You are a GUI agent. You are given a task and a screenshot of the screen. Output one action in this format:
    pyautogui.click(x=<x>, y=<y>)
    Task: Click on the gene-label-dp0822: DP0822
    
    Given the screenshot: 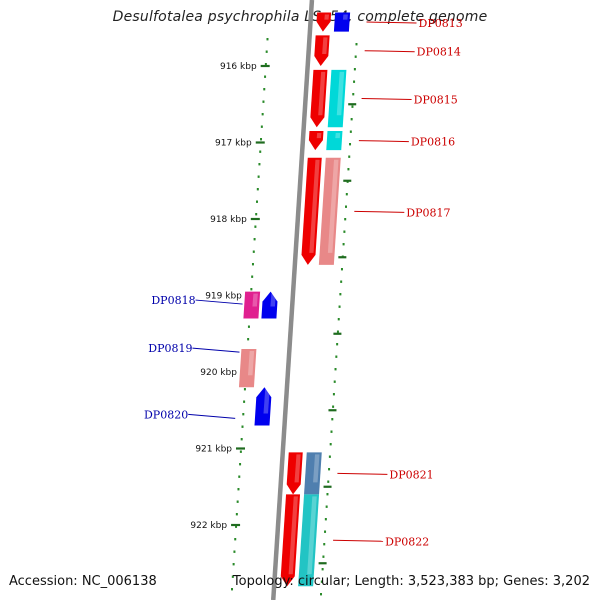 What is the action you would take?
    pyautogui.click(x=407, y=541)
    